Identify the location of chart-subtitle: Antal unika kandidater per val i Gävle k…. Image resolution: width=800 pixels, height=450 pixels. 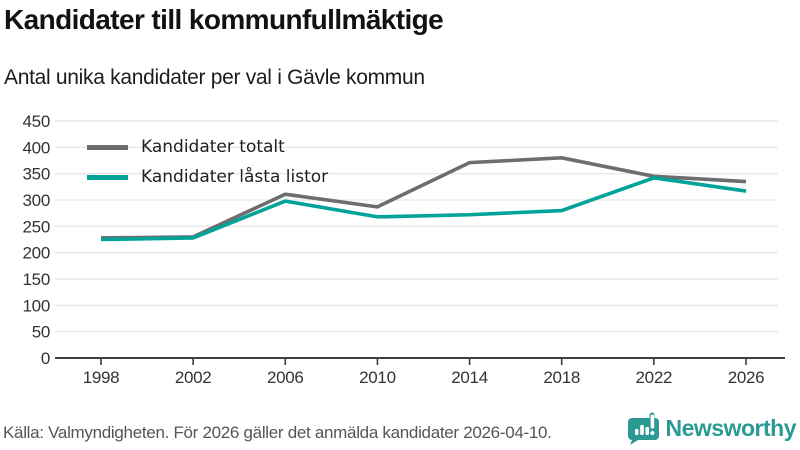
(214, 77).